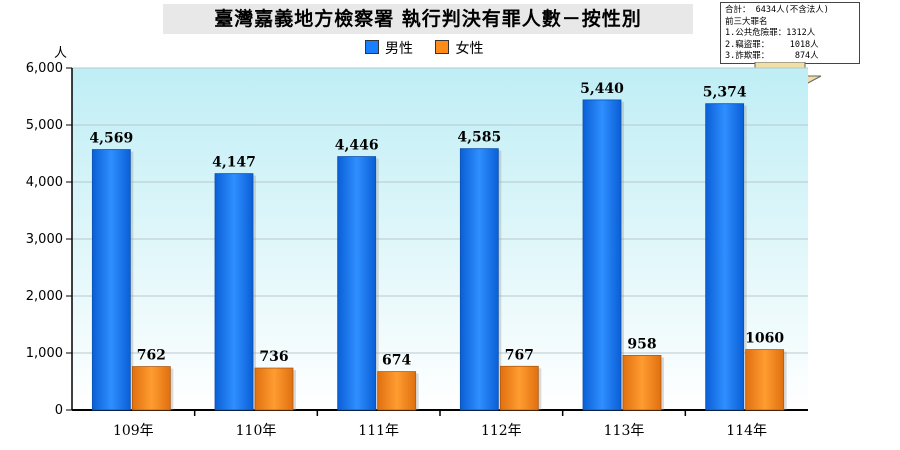 The height and width of the screenshot is (450, 900). What do you see at coordinates (479, 138) in the screenshot?
I see `data-label-male: 4,585` at bounding box center [479, 138].